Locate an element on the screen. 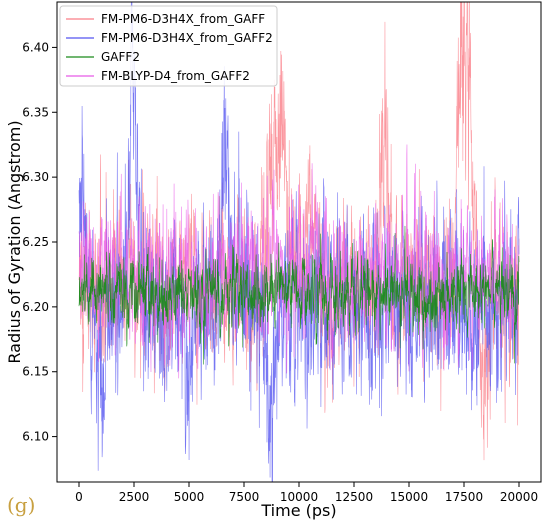 Image resolution: width=550 pixels, height=525 pixels. x-tick-label: 12500 is located at coordinates (354, 497).